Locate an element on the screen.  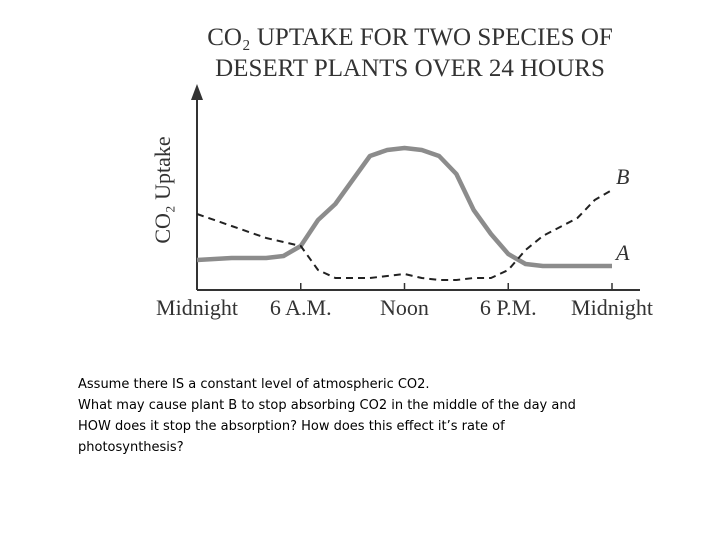
x-tick-label: 6 P.M. is located at coordinates (508, 307).